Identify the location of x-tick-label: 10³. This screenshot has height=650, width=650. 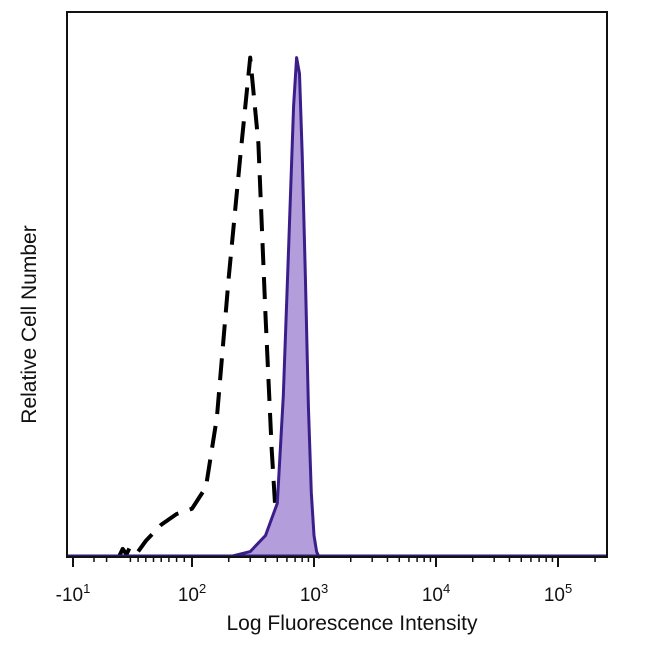
(314, 593).